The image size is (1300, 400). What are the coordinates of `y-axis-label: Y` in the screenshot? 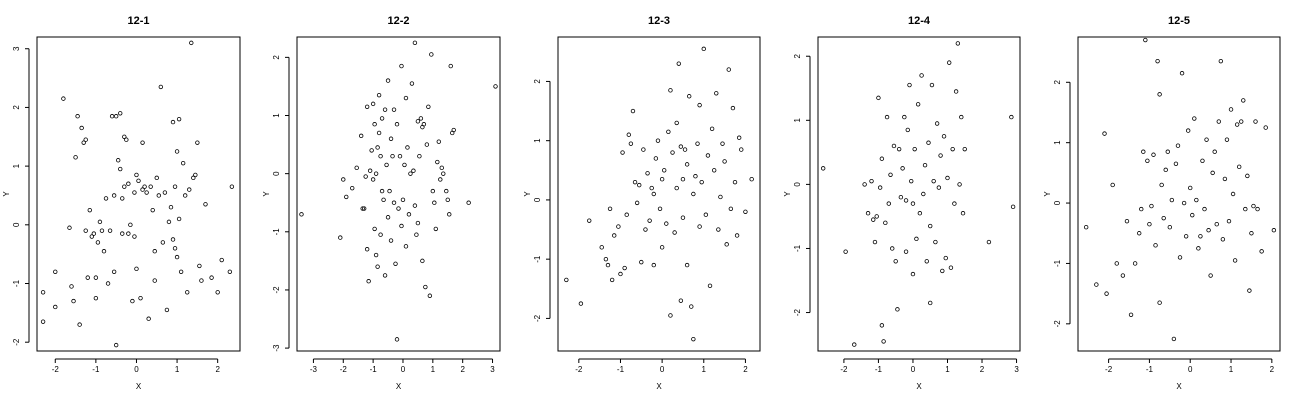 It's located at (527, 194).